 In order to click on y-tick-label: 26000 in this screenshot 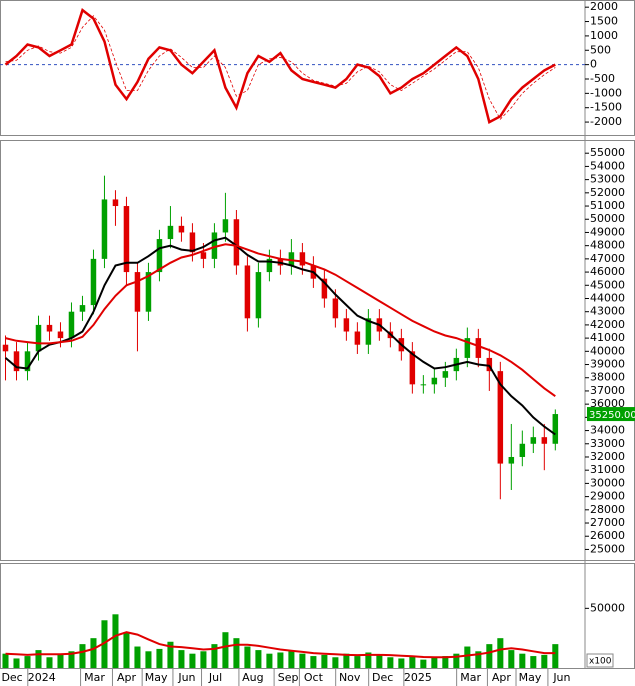, I will do `click(607, 535)`.